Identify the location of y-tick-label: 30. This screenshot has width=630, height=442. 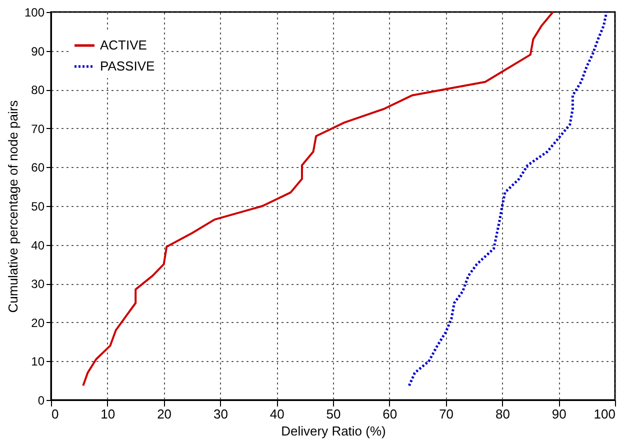
(38, 284).